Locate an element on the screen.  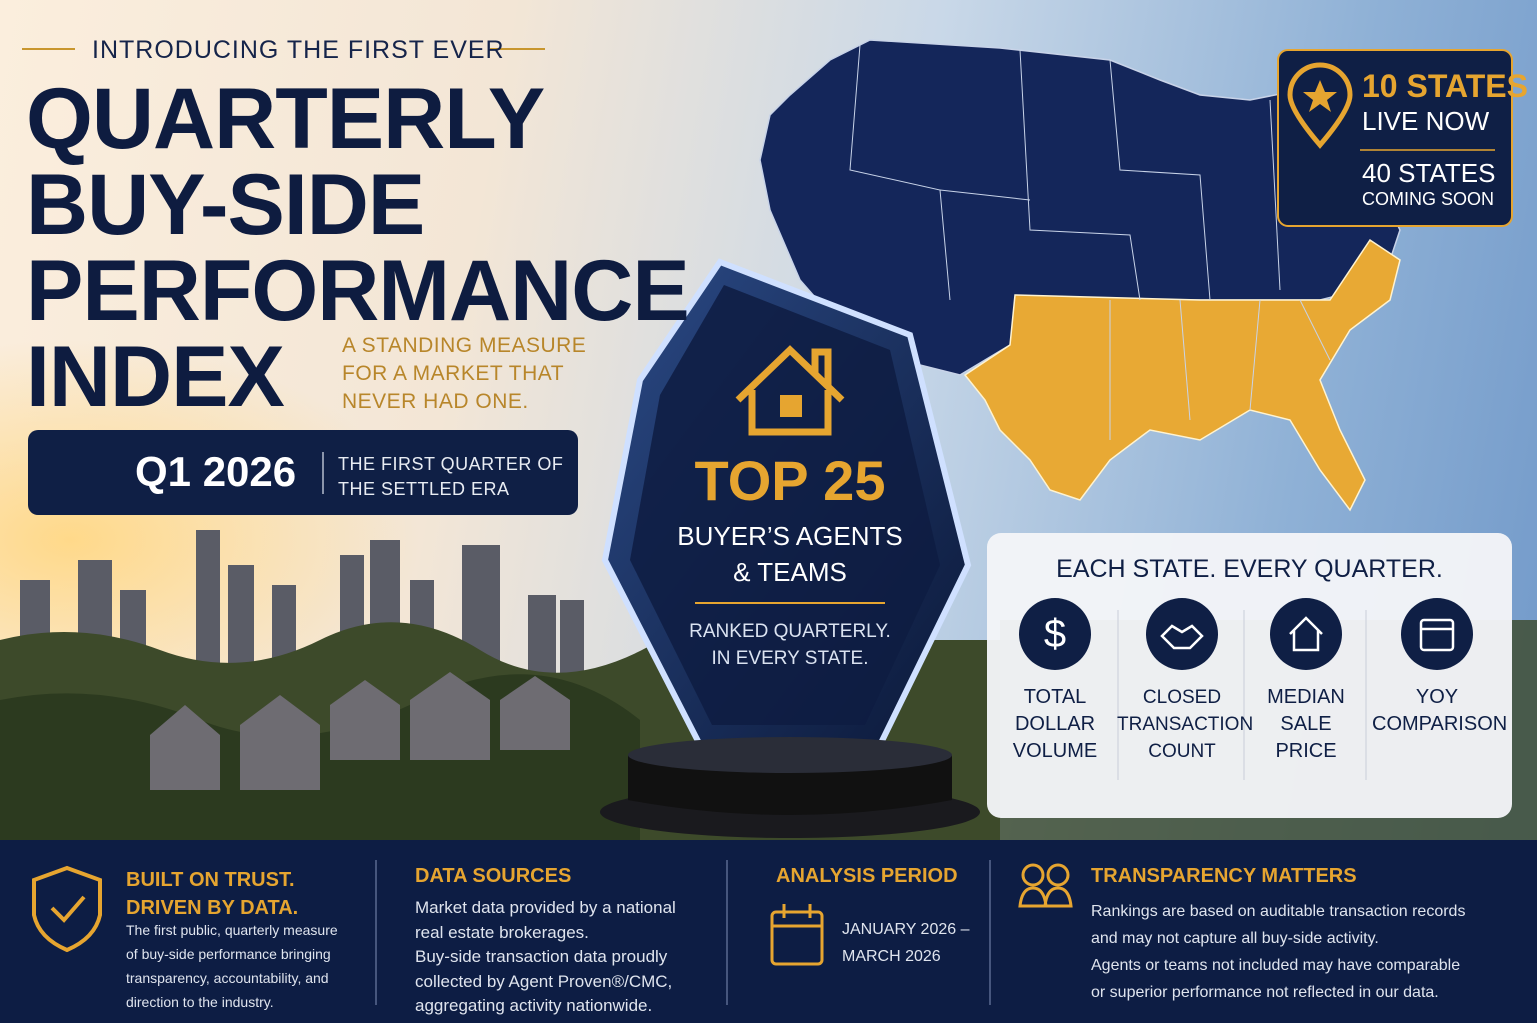
metric-label: MEDIAN SALE PRICE is located at coordinates (1306, 724).